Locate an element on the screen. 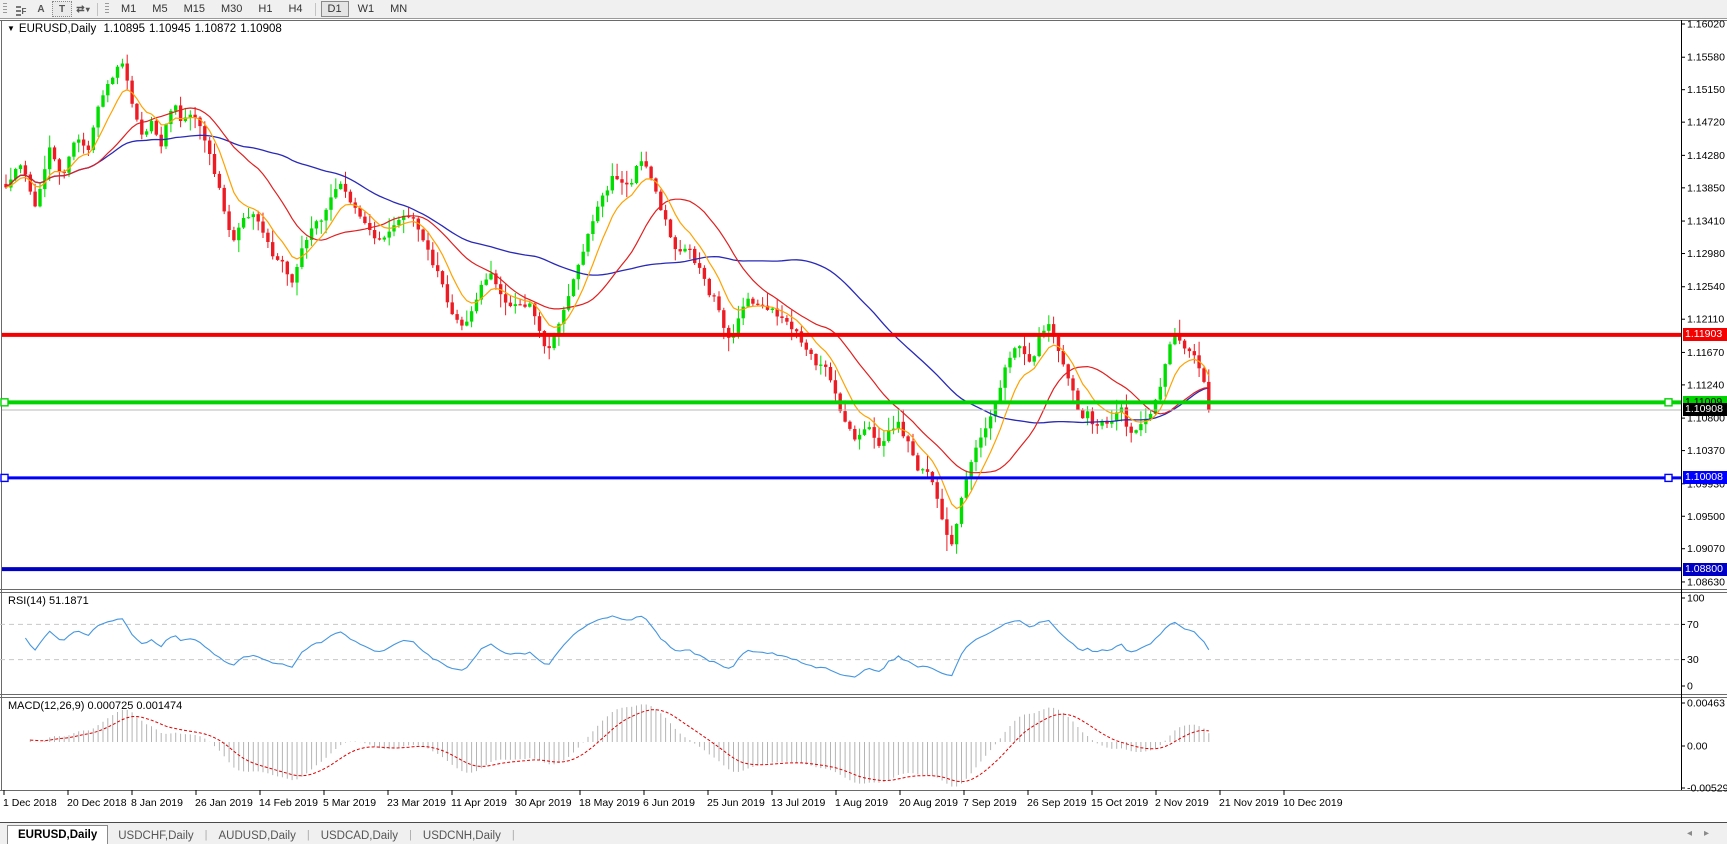 The image size is (1727, 844). date-label-11: 25 Jun 2019 is located at coordinates (736, 803).